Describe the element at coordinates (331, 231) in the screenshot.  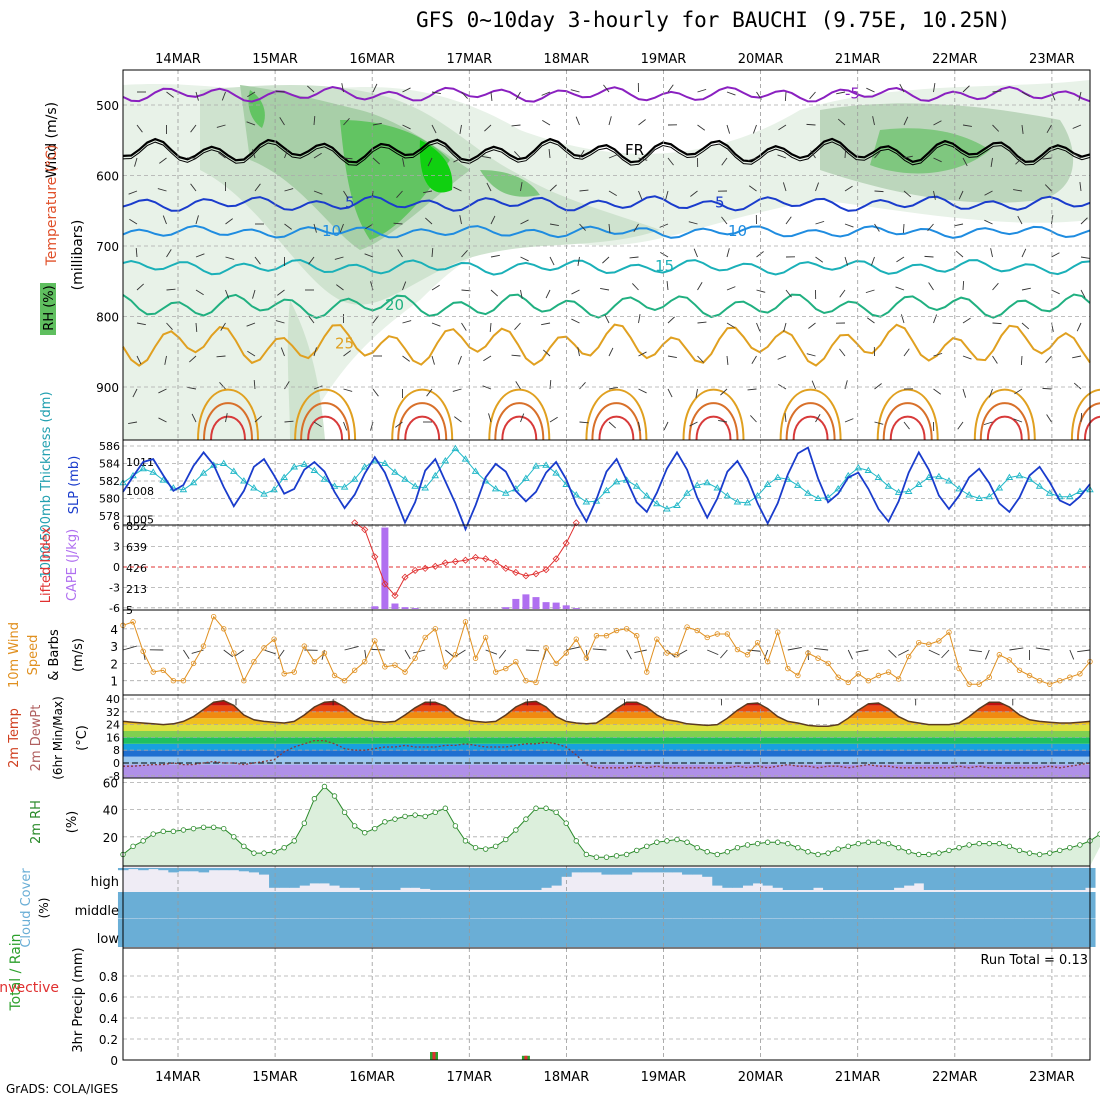
I see `isotherm-label: 10` at that location.